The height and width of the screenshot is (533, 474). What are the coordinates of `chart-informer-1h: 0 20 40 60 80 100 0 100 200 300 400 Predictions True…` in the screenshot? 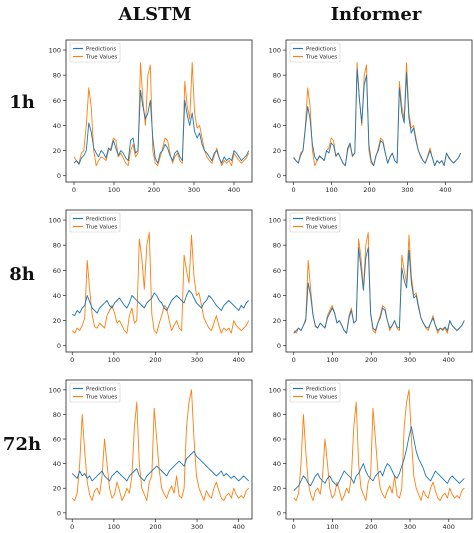 It's located at (371, 116).